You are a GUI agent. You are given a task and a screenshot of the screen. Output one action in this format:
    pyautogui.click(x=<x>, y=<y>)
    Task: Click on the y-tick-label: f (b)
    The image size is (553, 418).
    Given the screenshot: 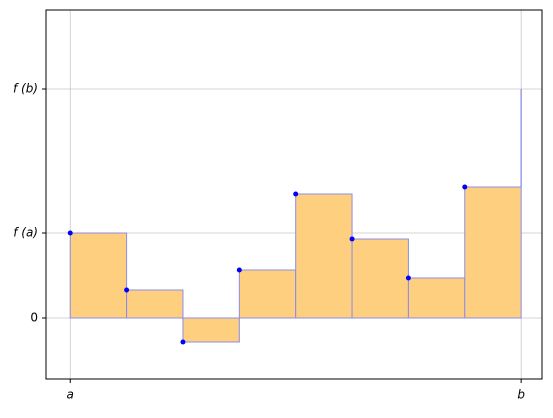 What is the action you would take?
    pyautogui.click(x=25, y=89)
    